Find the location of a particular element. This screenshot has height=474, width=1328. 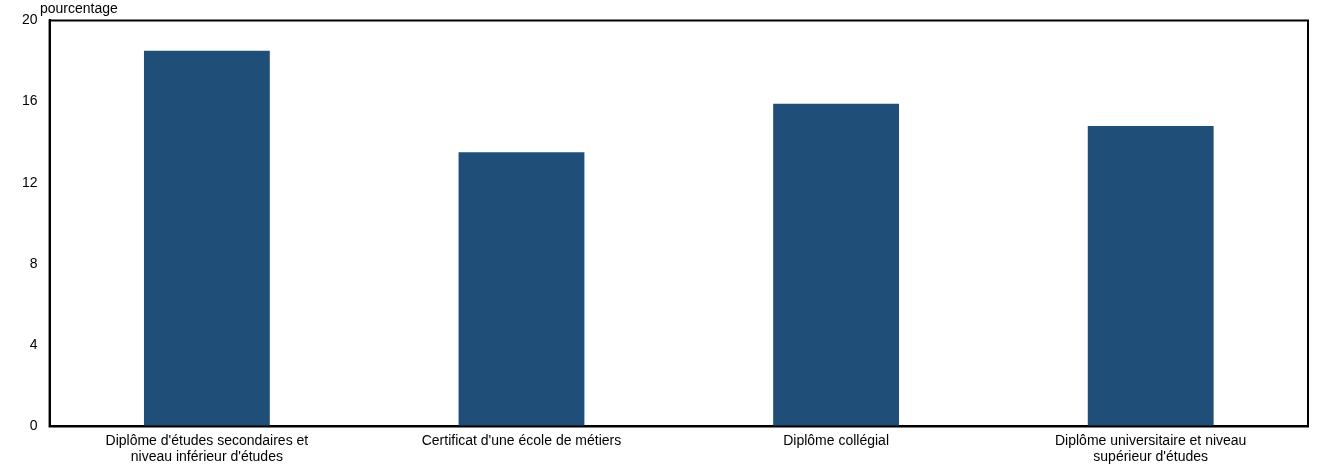

y-tick-label: 4 is located at coordinates (33, 344).